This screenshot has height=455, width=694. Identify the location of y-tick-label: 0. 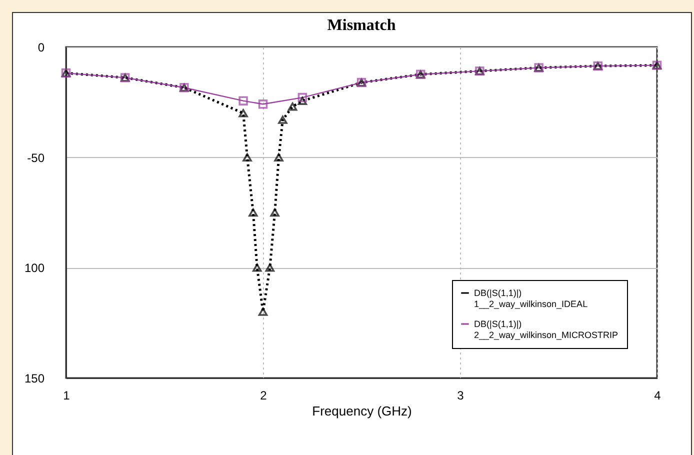
(41, 47).